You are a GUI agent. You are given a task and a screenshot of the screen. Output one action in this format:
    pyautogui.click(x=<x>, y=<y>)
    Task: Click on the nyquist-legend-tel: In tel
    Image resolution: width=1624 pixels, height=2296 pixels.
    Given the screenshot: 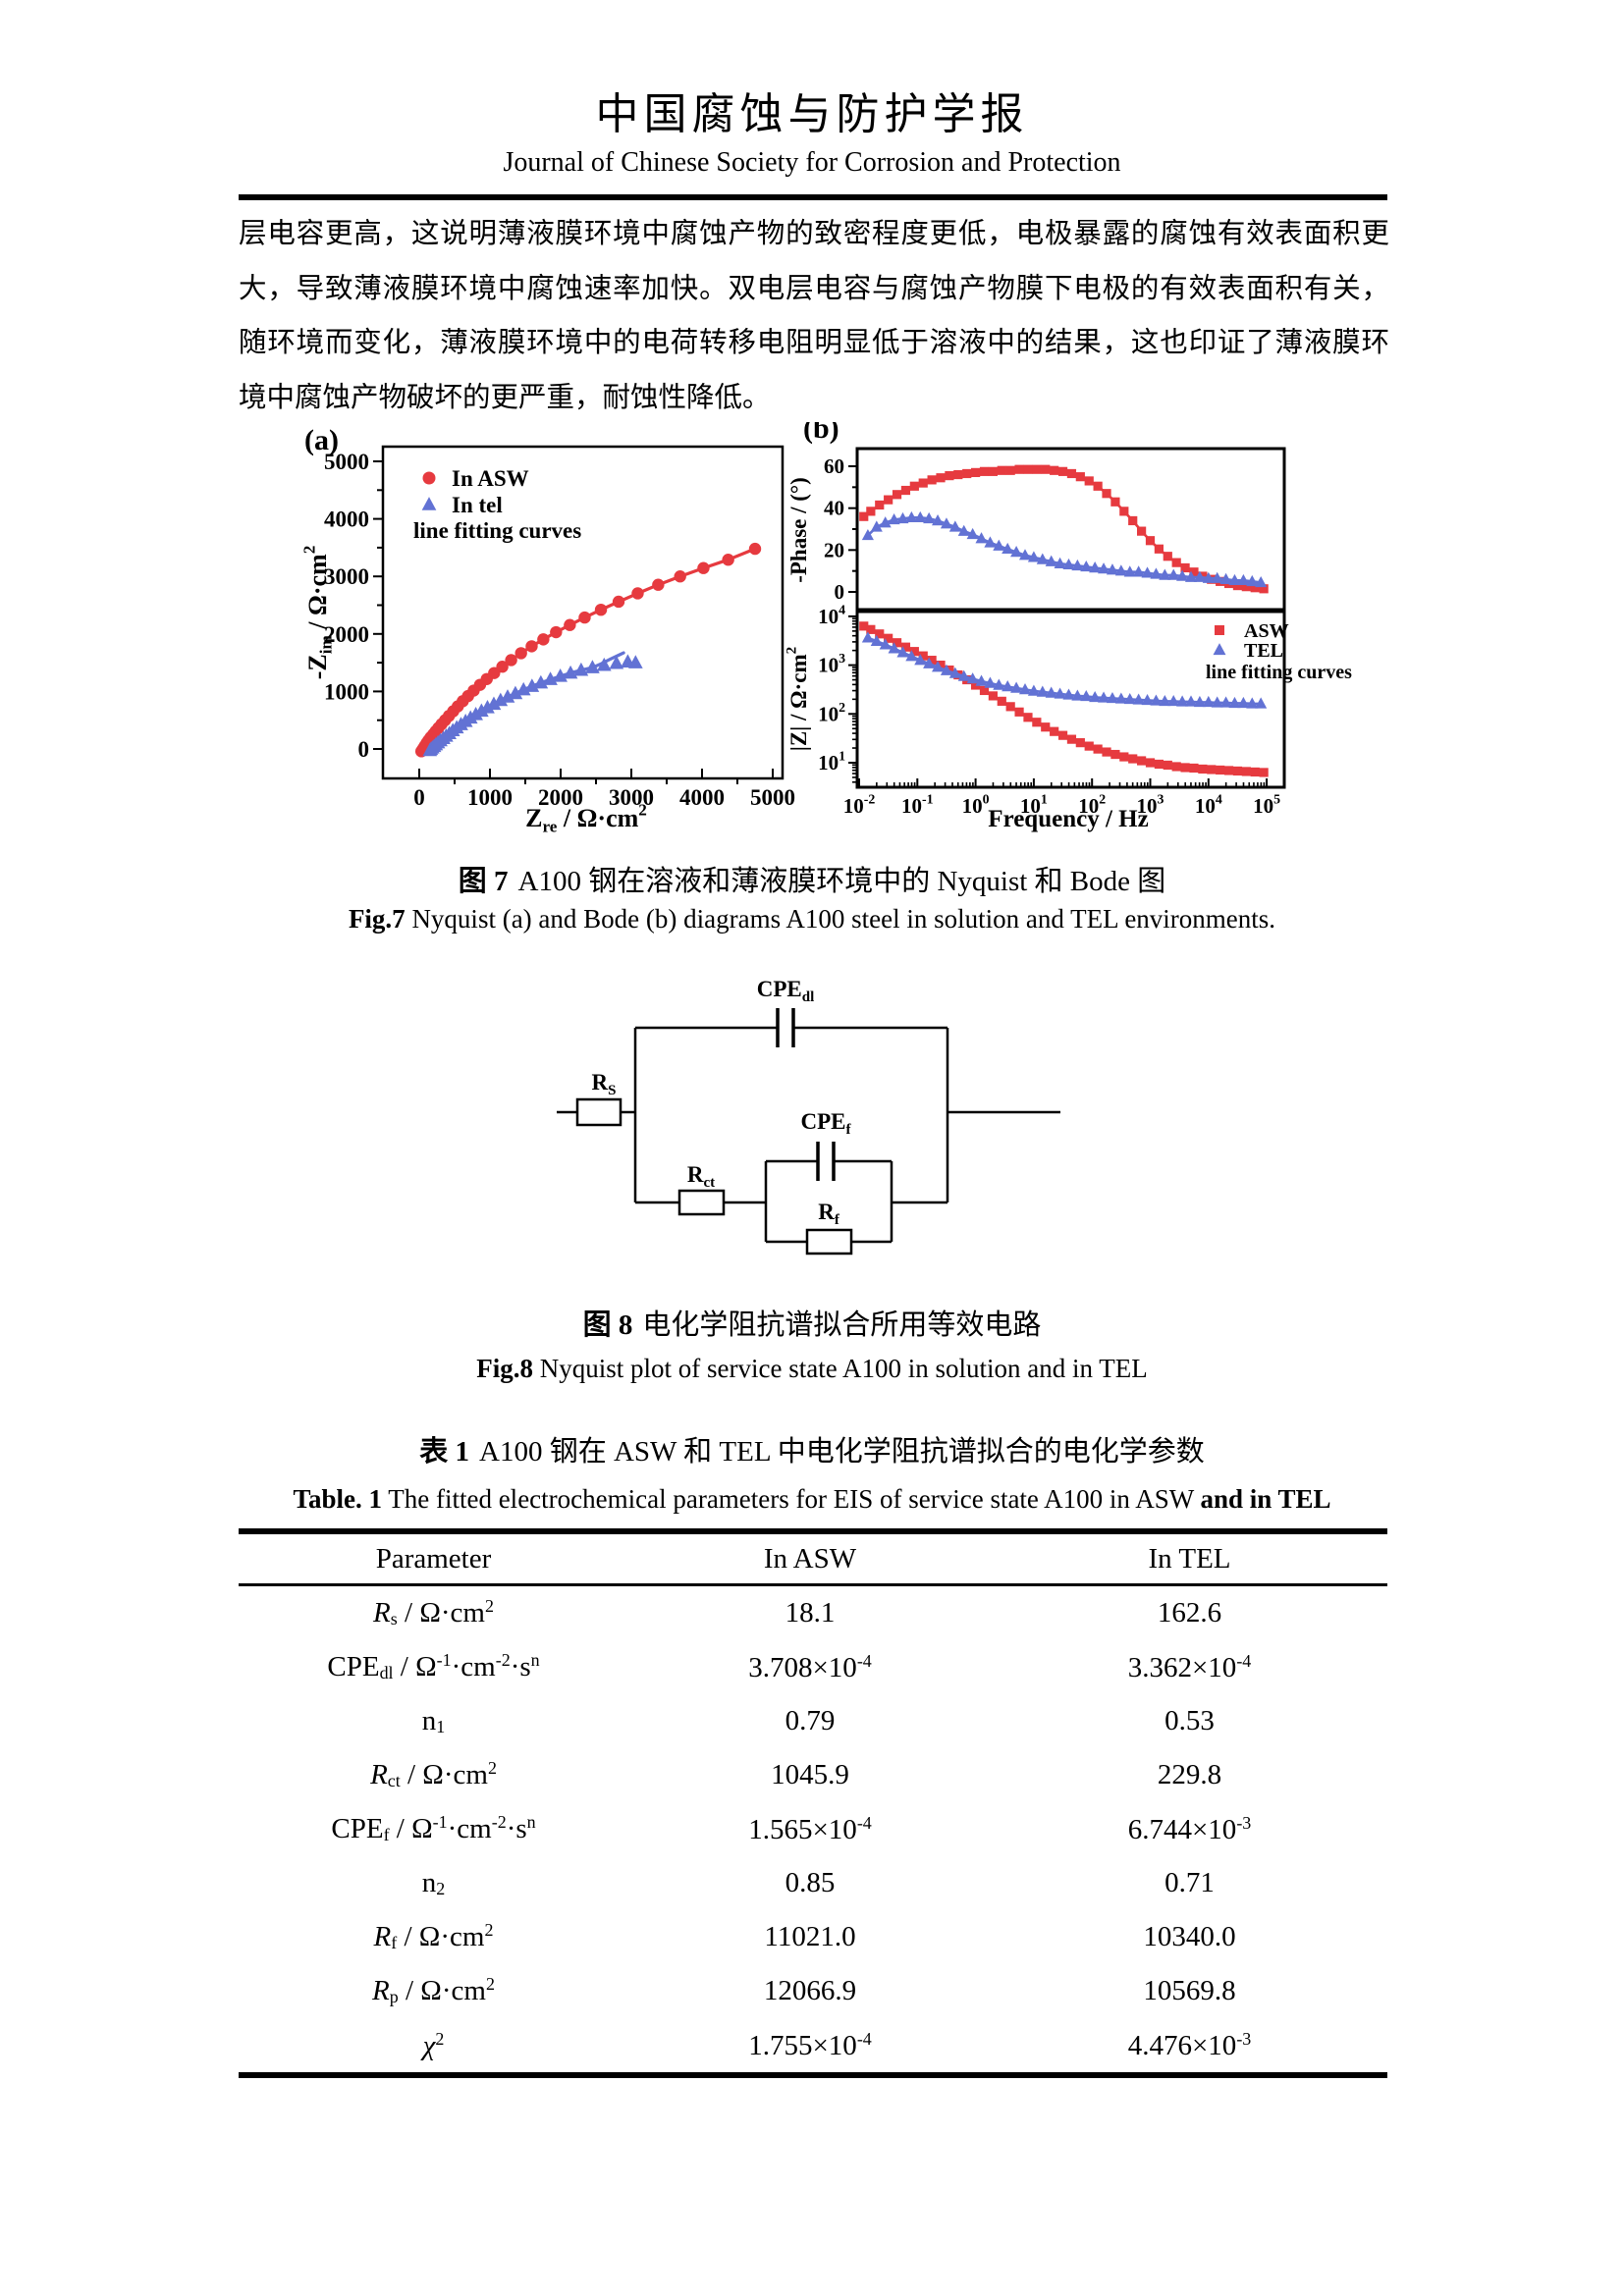 What is the action you would take?
    pyautogui.click(x=477, y=505)
    